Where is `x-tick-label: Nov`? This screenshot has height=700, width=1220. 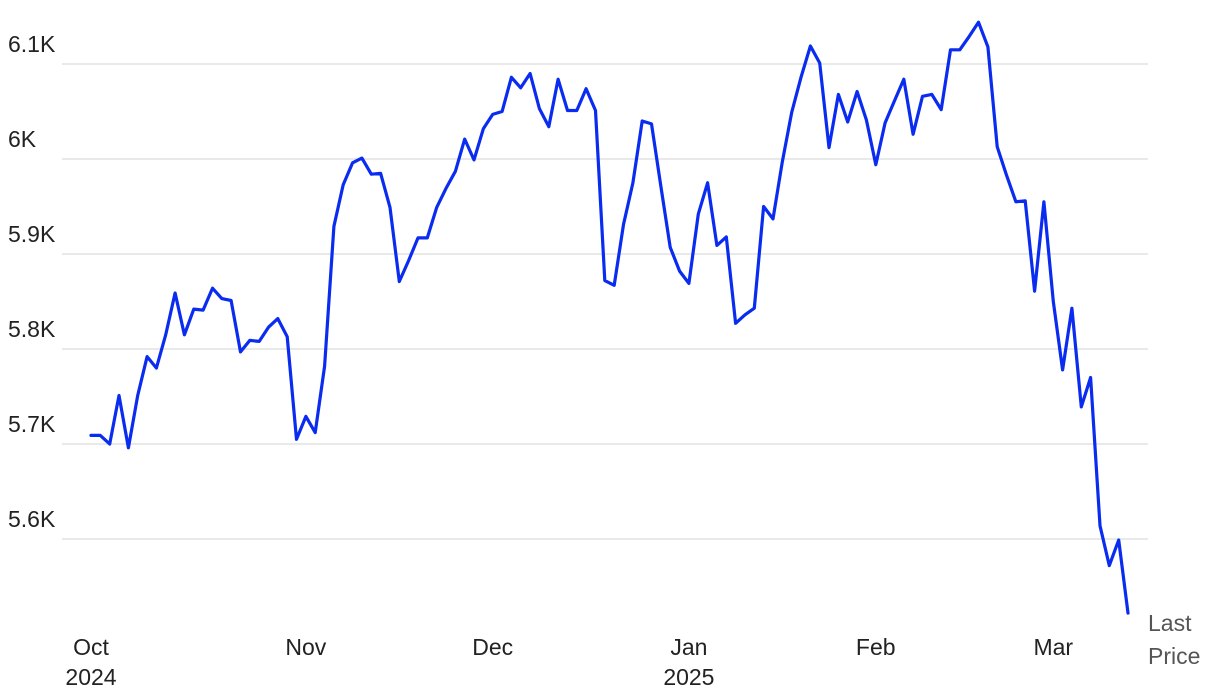 x-tick-label: Nov is located at coordinates (306, 647).